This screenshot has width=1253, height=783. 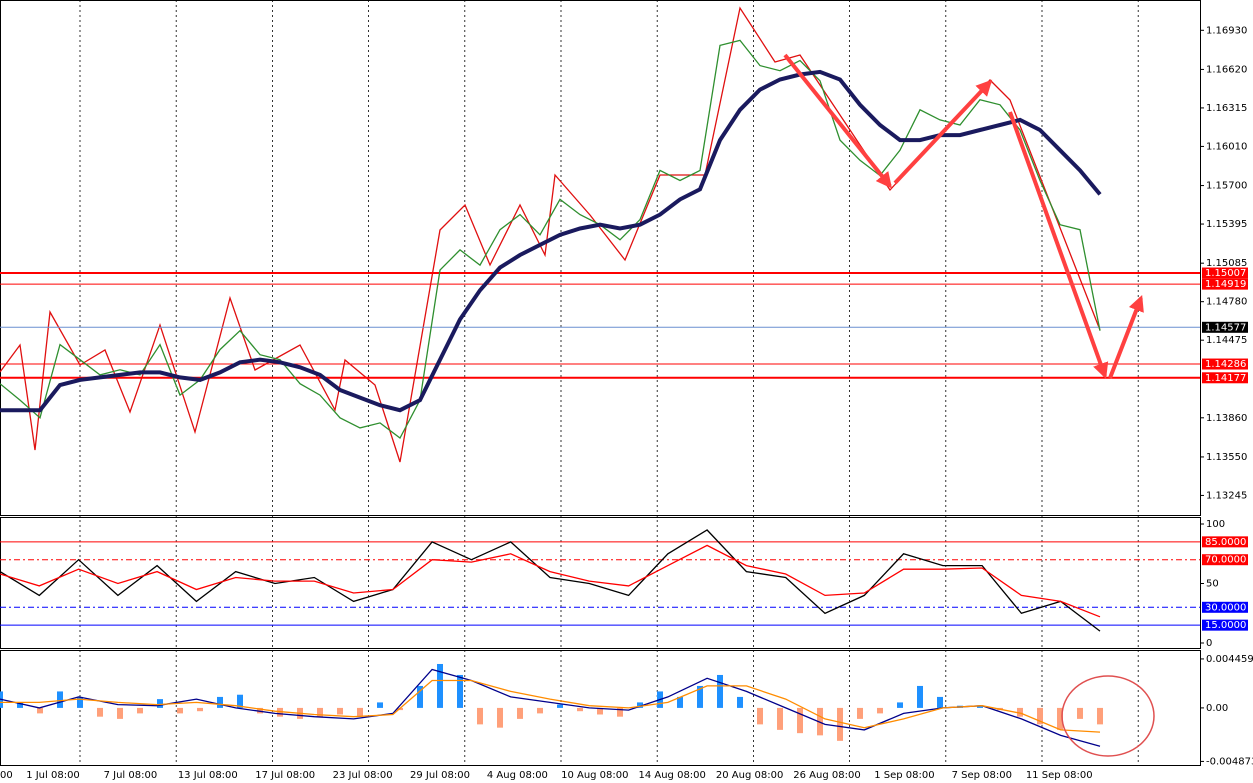 I want to click on x-tick-label: 00, so click(x=6, y=775).